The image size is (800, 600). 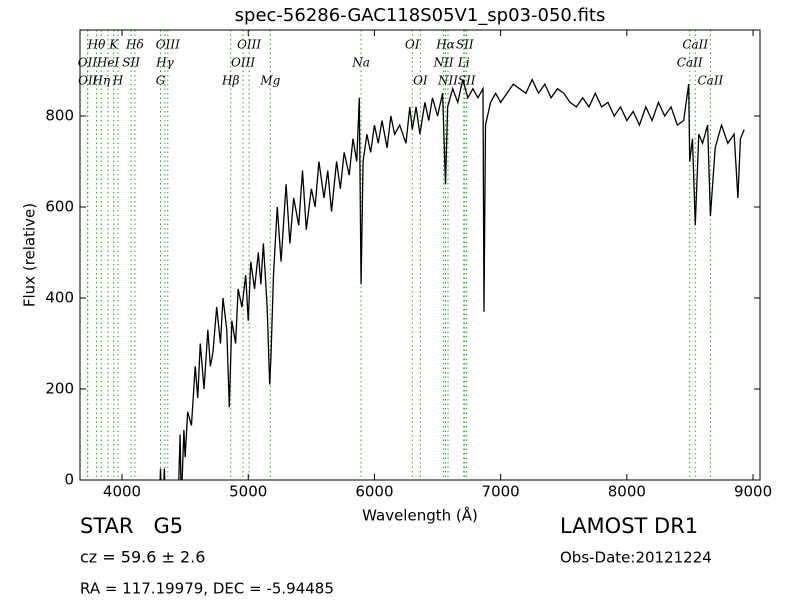 I want to click on x-tick-label: 8000, so click(x=627, y=492).